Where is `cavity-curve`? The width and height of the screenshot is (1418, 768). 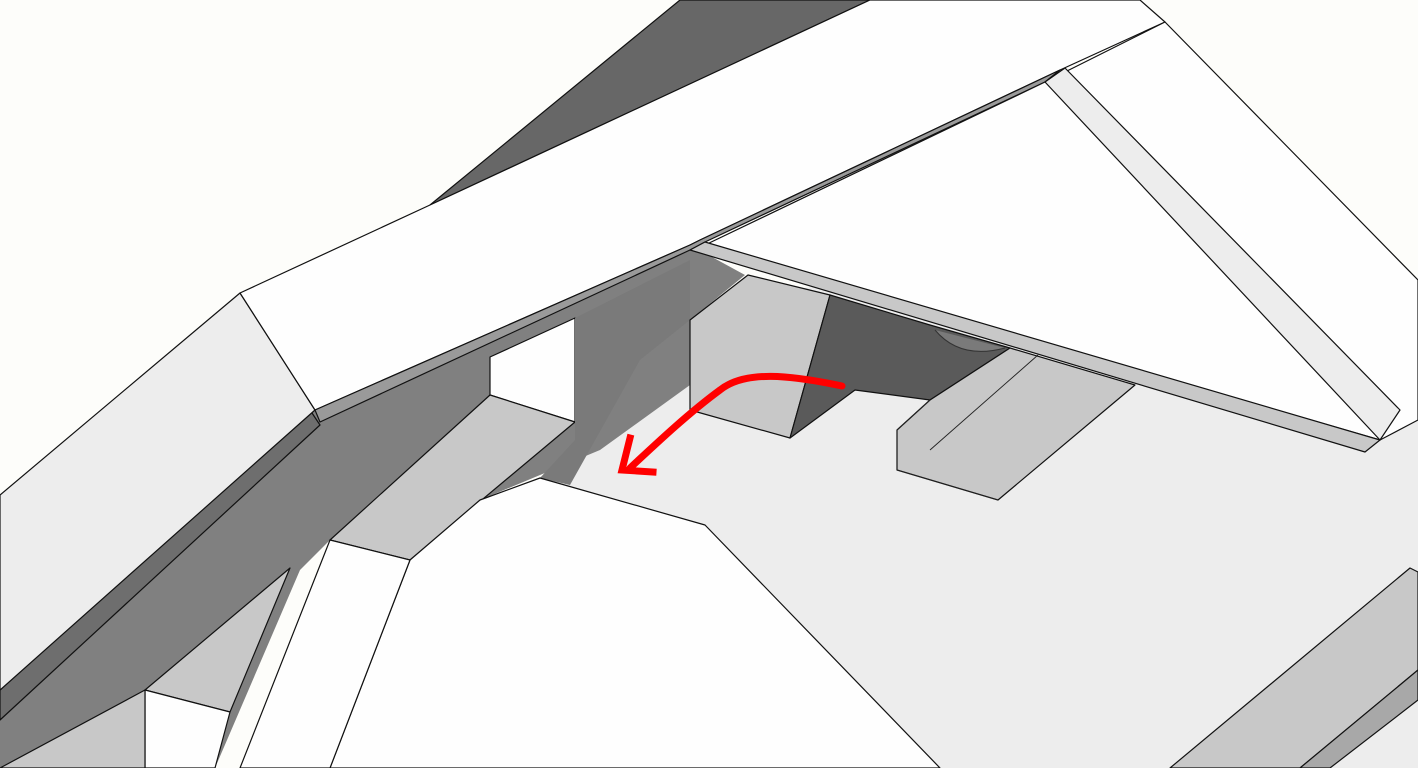
cavity-curve is located at coordinates (970, 340).